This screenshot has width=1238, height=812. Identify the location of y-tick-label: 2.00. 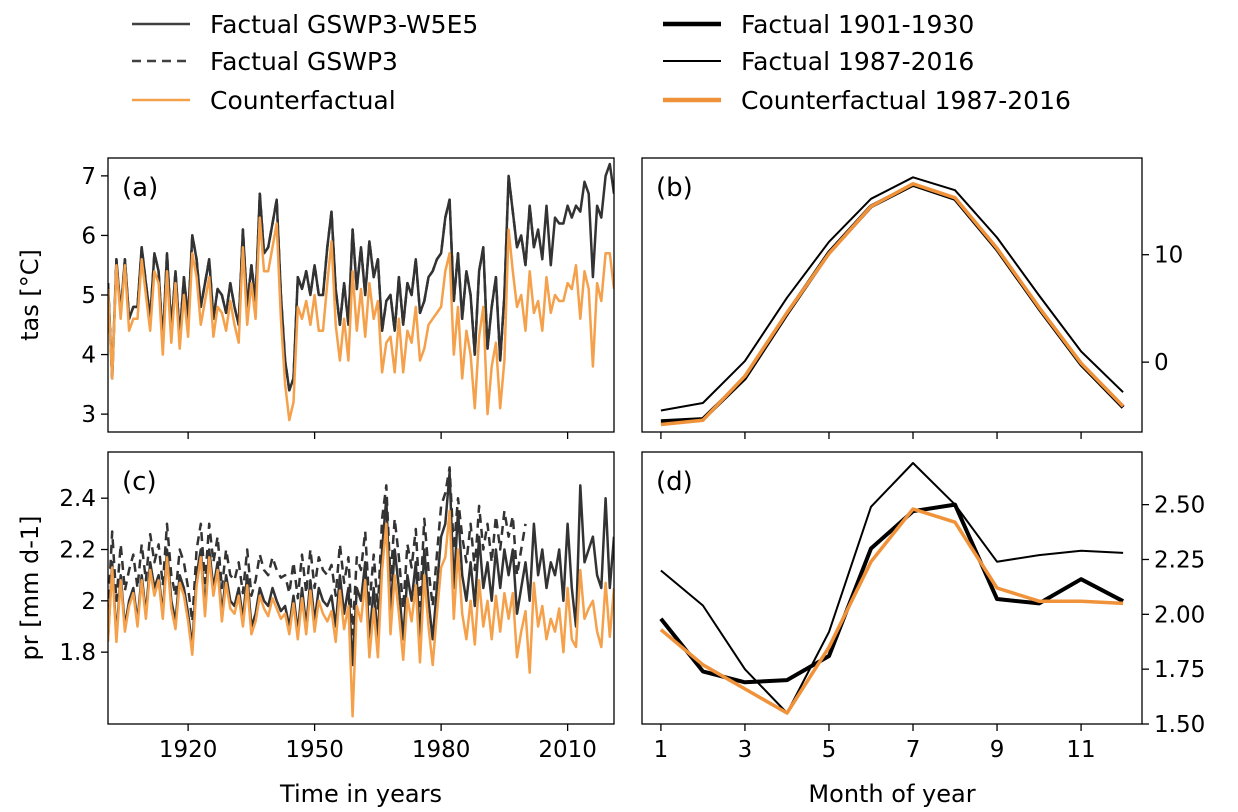
(1179, 615).